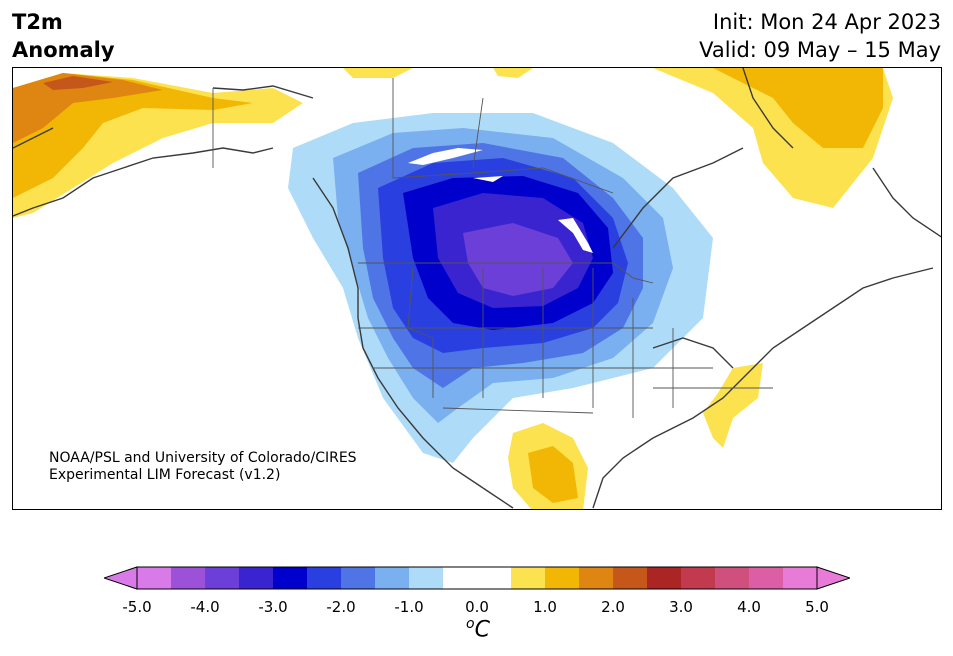 The image size is (953, 656). I want to click on greenland-warm-core, so click(798, 108).